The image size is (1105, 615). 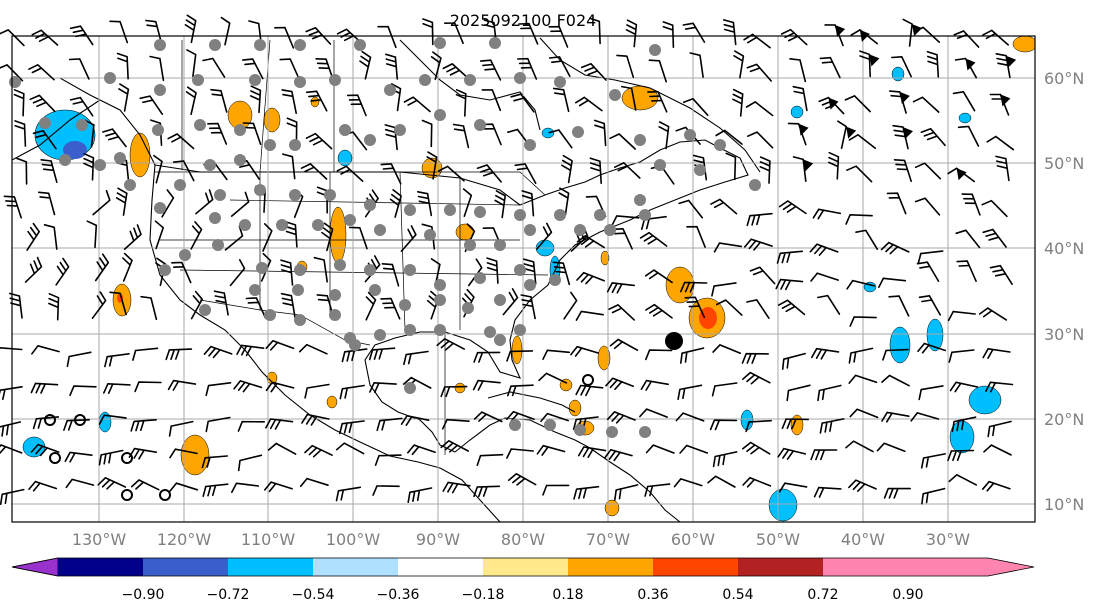 What do you see at coordinates (398, 595) in the screenshot?
I see `colorbar-tick-label: −0.36` at bounding box center [398, 595].